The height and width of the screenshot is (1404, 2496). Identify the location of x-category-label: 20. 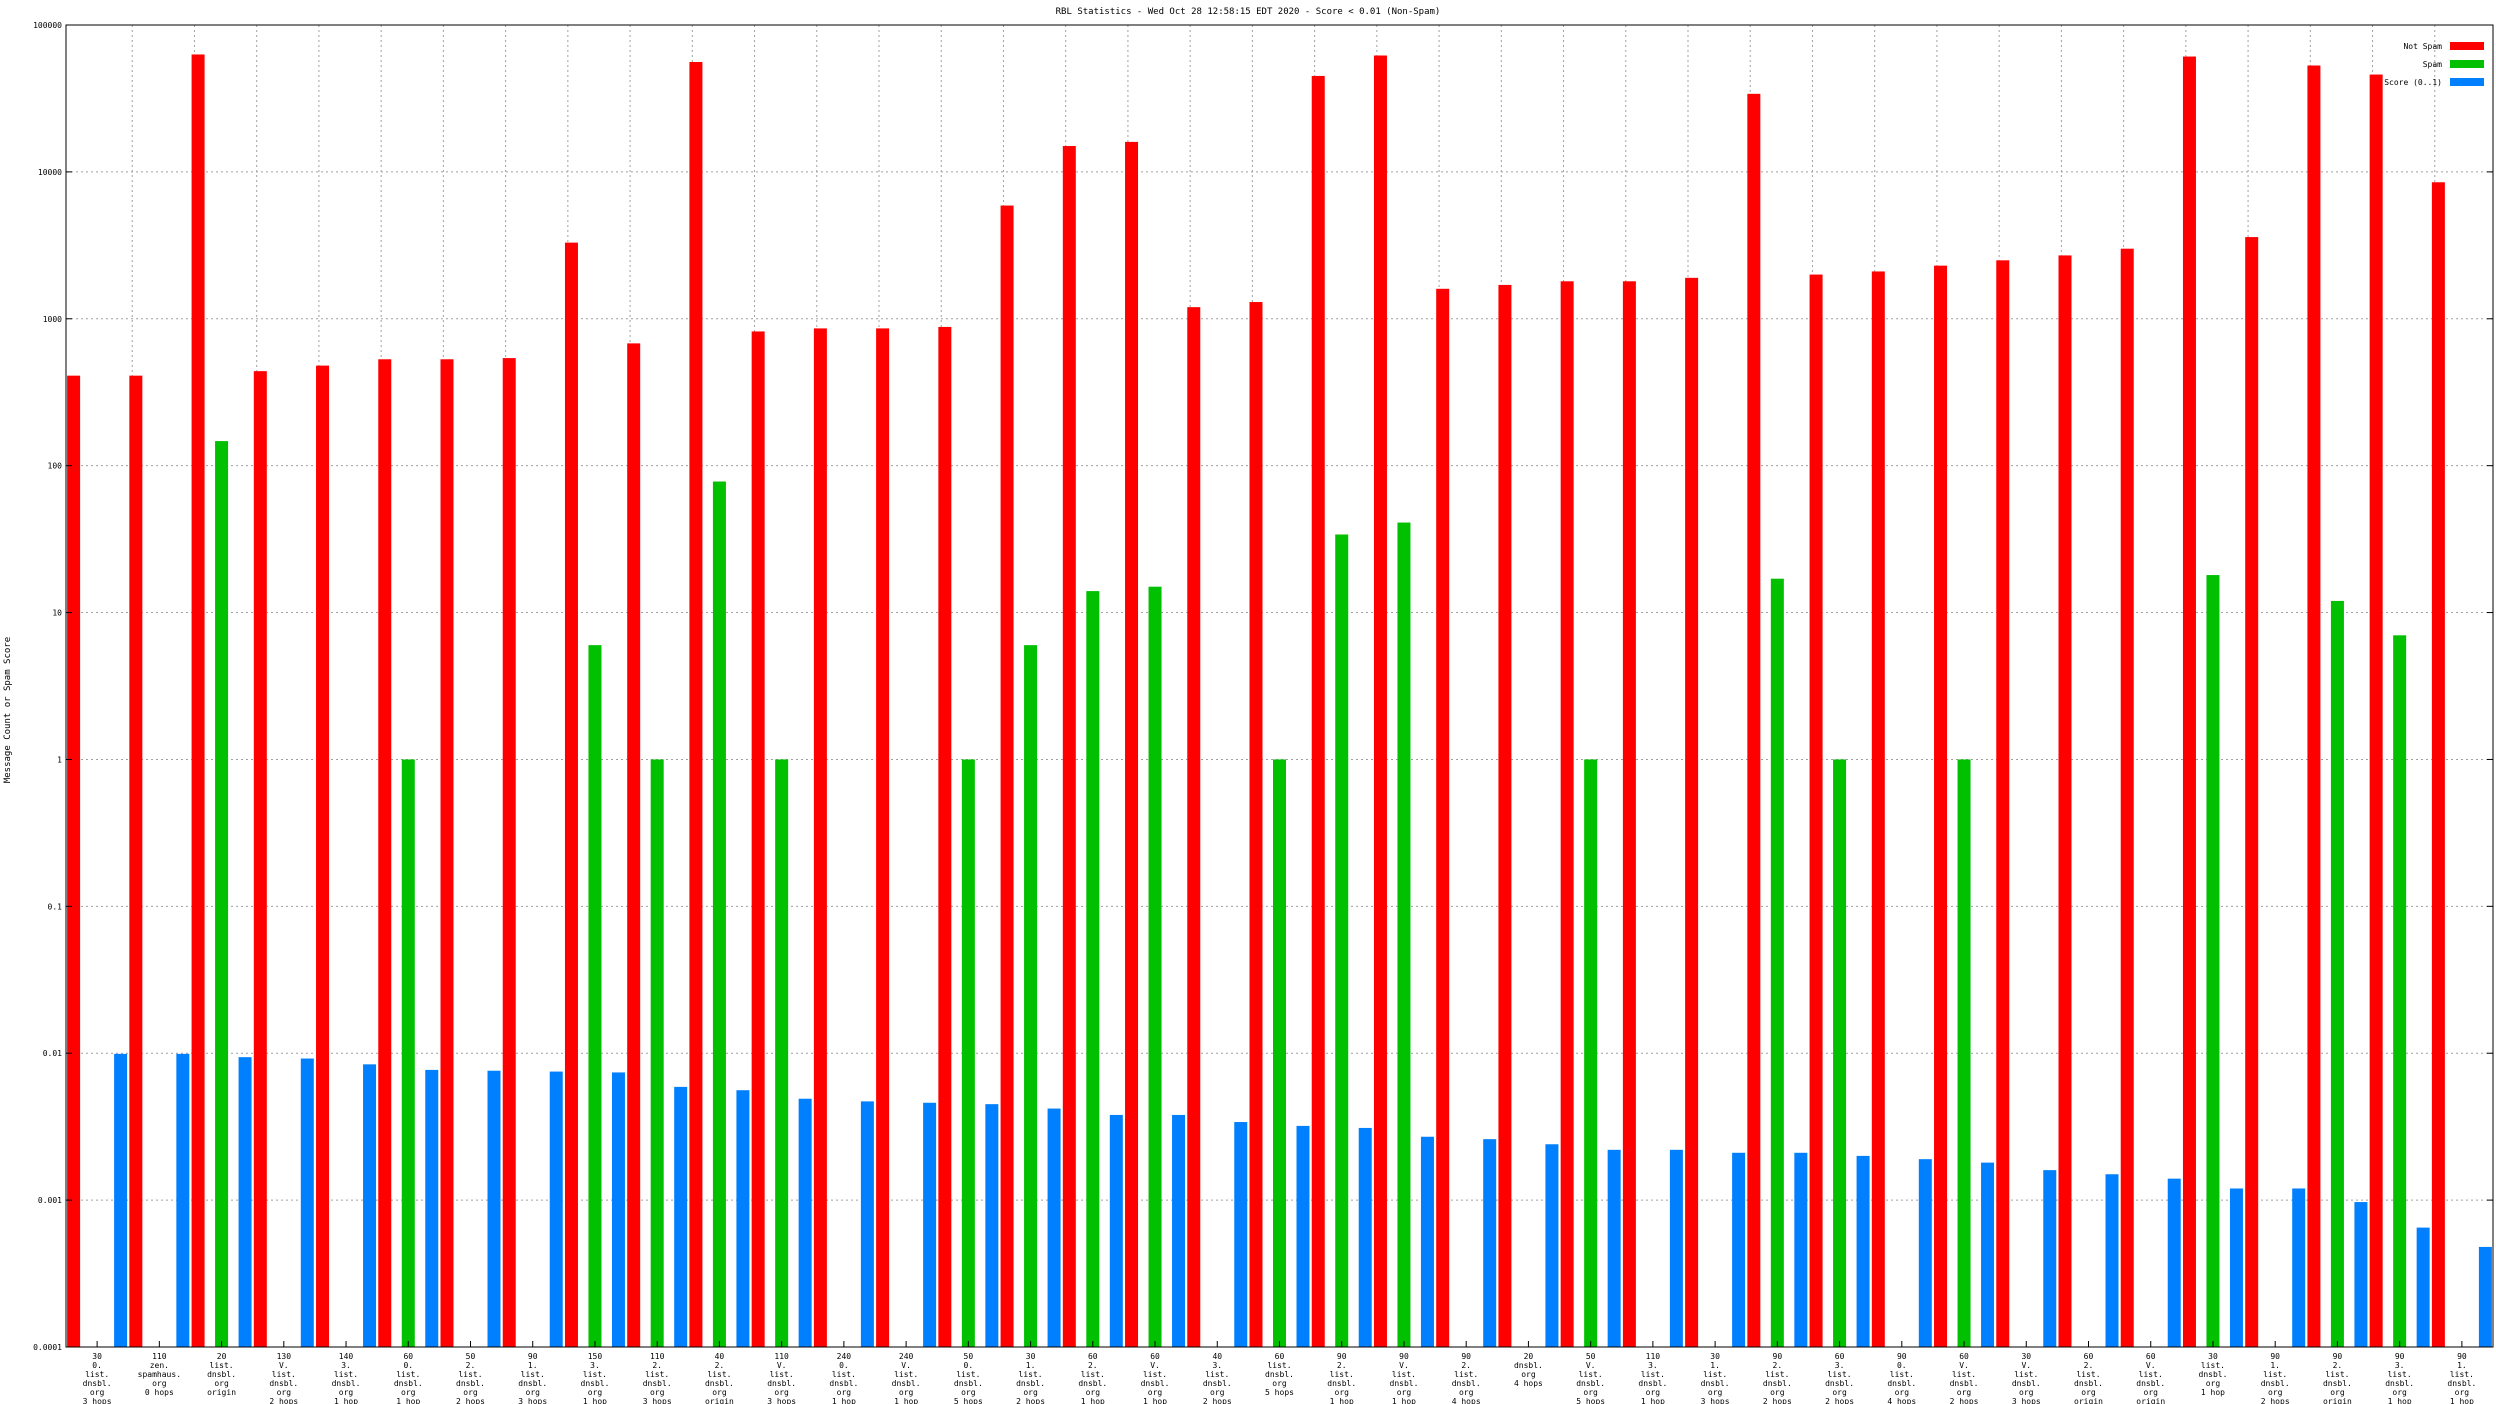
(222, 1356).